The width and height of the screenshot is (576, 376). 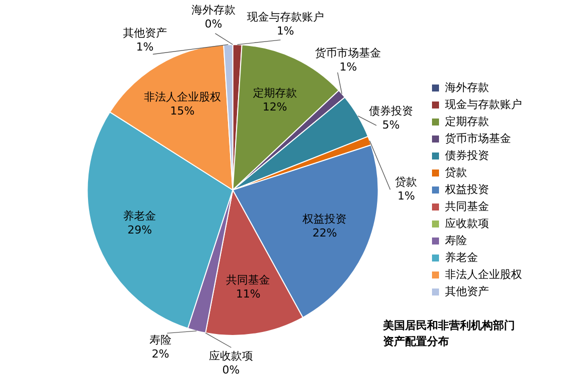 What do you see at coordinates (139, 215) in the screenshot?
I see `slice-label: 养老金` at bounding box center [139, 215].